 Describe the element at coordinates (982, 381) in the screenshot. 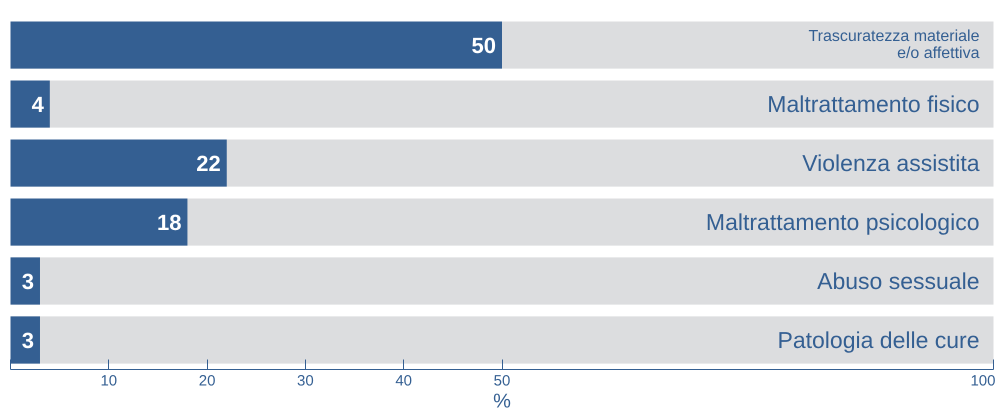

I see `x-tick-label: 100` at that location.